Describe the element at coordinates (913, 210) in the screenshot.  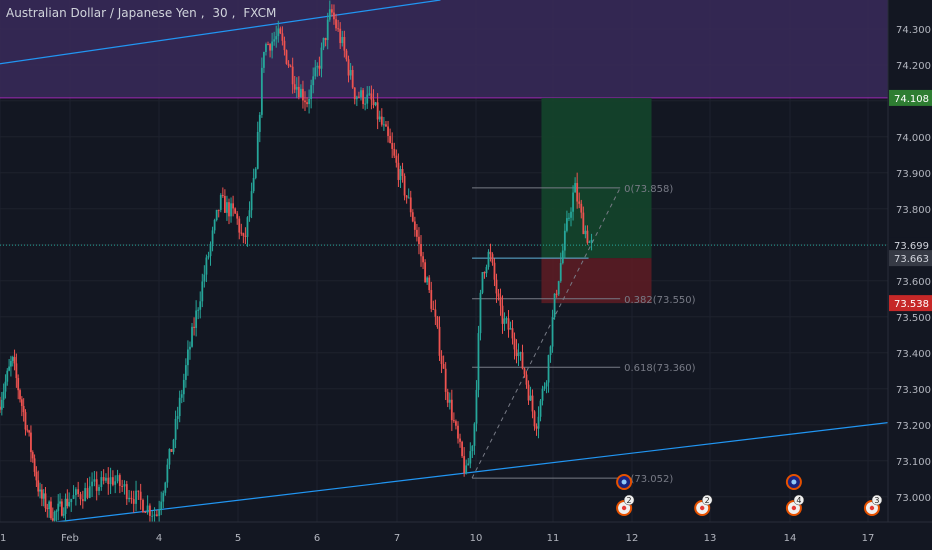
I see `price-tick-label: 73.800` at that location.